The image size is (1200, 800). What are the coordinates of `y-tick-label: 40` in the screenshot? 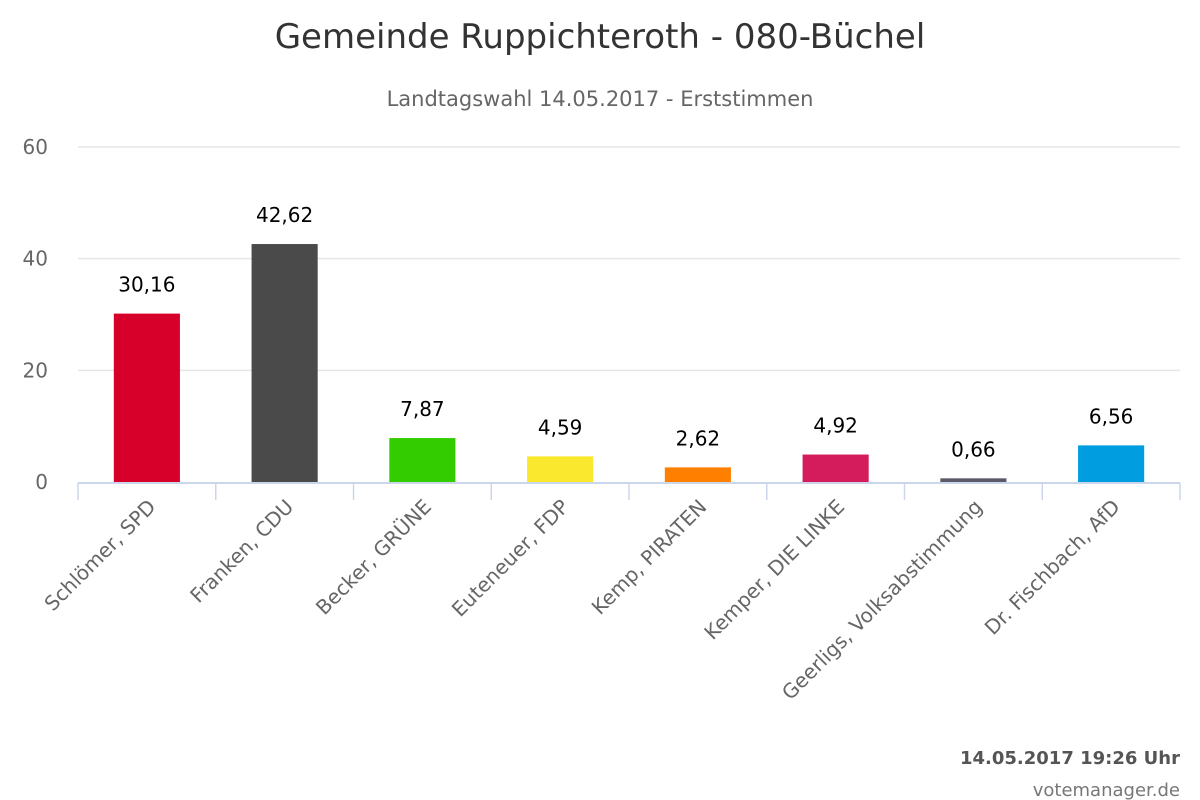 It's located at (35, 259).